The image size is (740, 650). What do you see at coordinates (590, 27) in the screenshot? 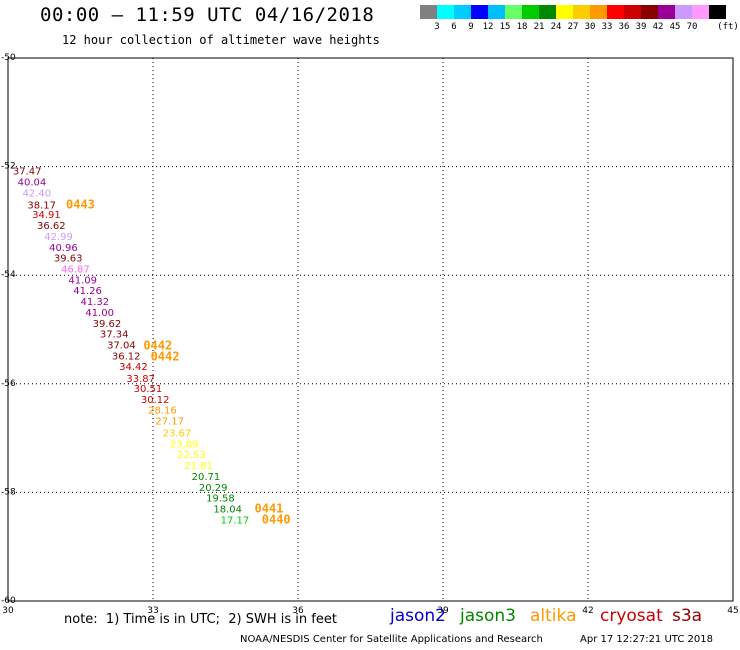
I see `scale-label: 30` at bounding box center [590, 27].